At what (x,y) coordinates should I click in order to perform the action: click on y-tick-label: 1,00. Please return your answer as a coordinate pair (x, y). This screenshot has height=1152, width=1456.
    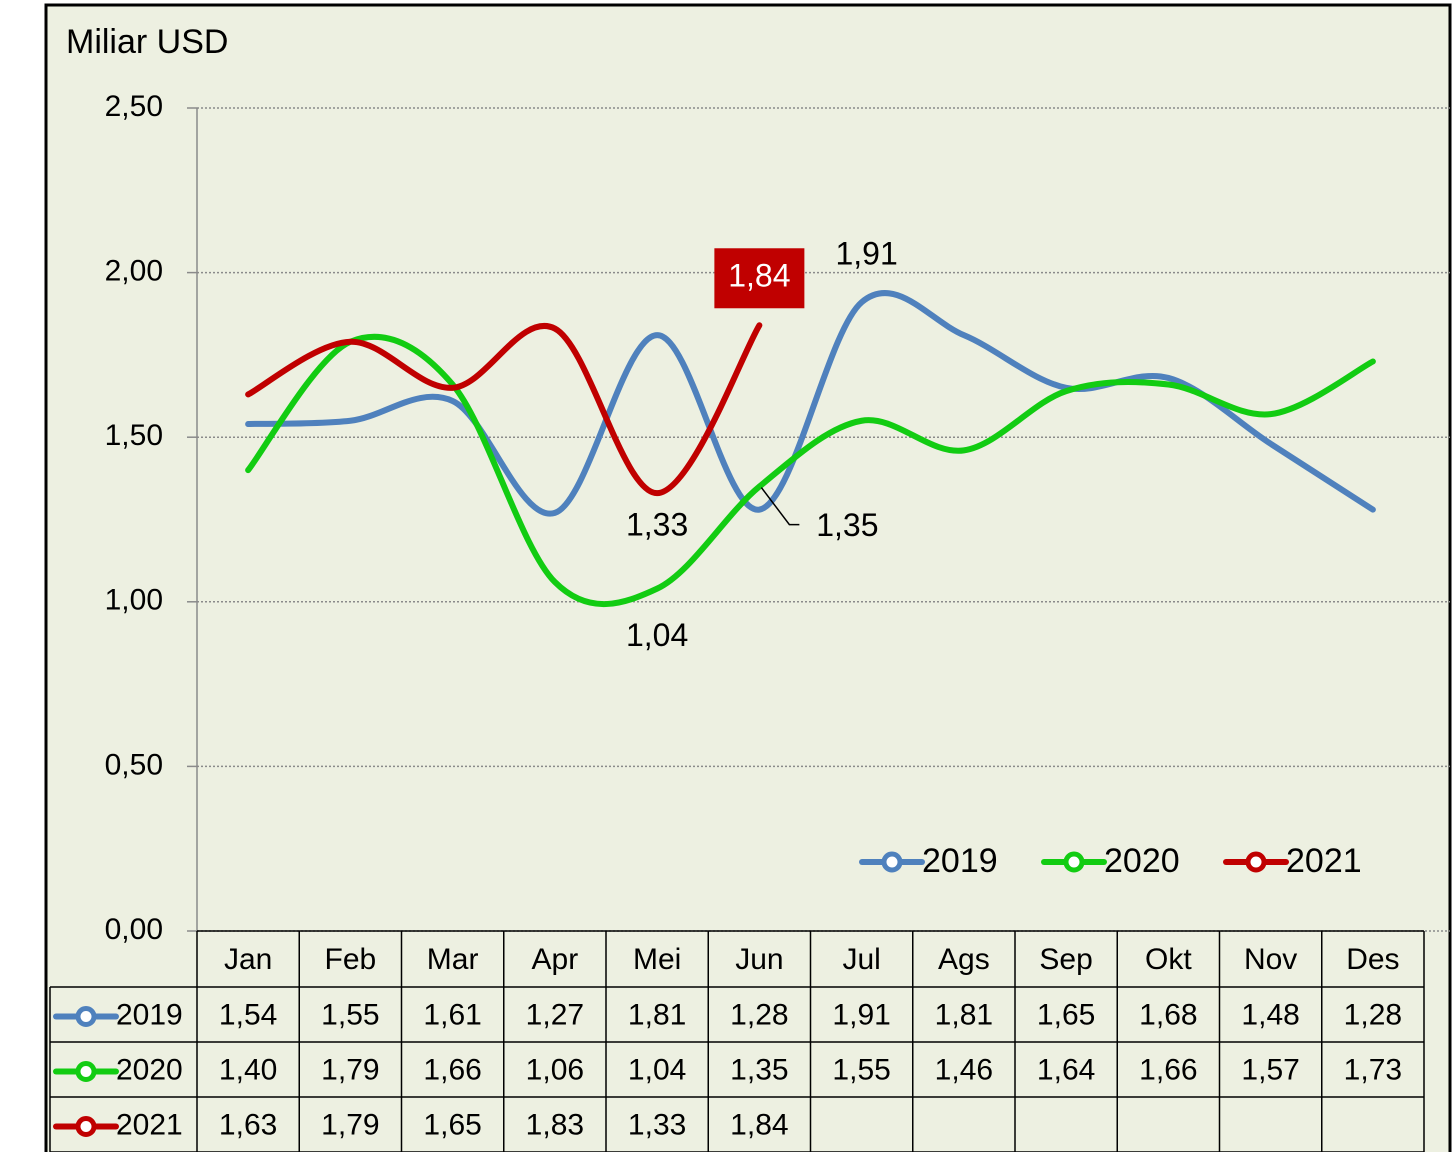
    Looking at the image, I should click on (134, 600).